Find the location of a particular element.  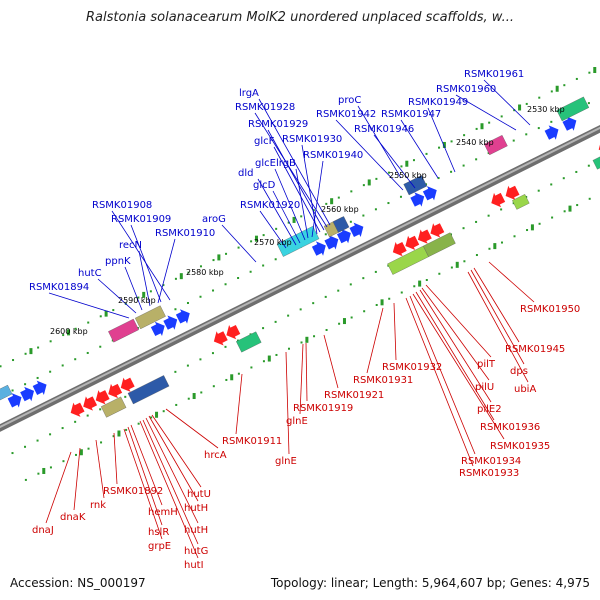

position-label: 2530 kbp is located at coordinates (546, 109).